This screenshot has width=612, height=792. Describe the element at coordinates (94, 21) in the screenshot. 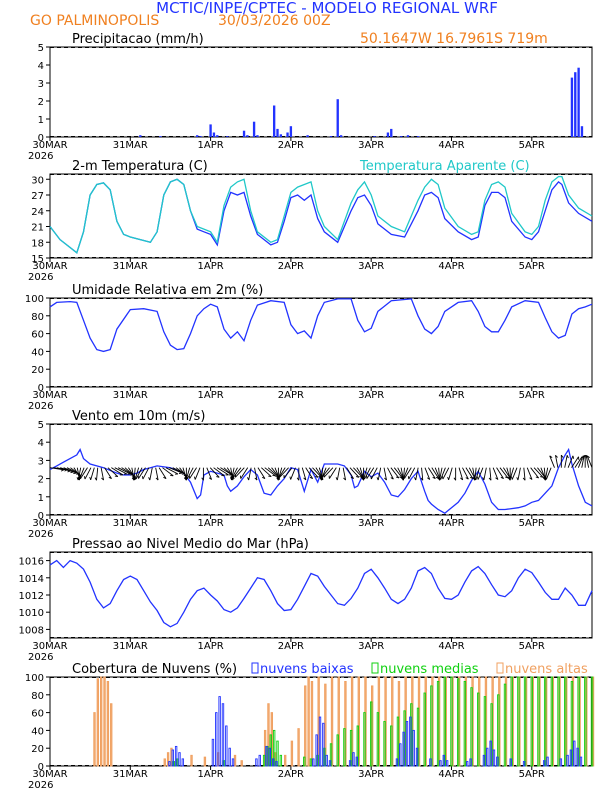

I see `location-label: GO PALMINOPOLIS` at that location.